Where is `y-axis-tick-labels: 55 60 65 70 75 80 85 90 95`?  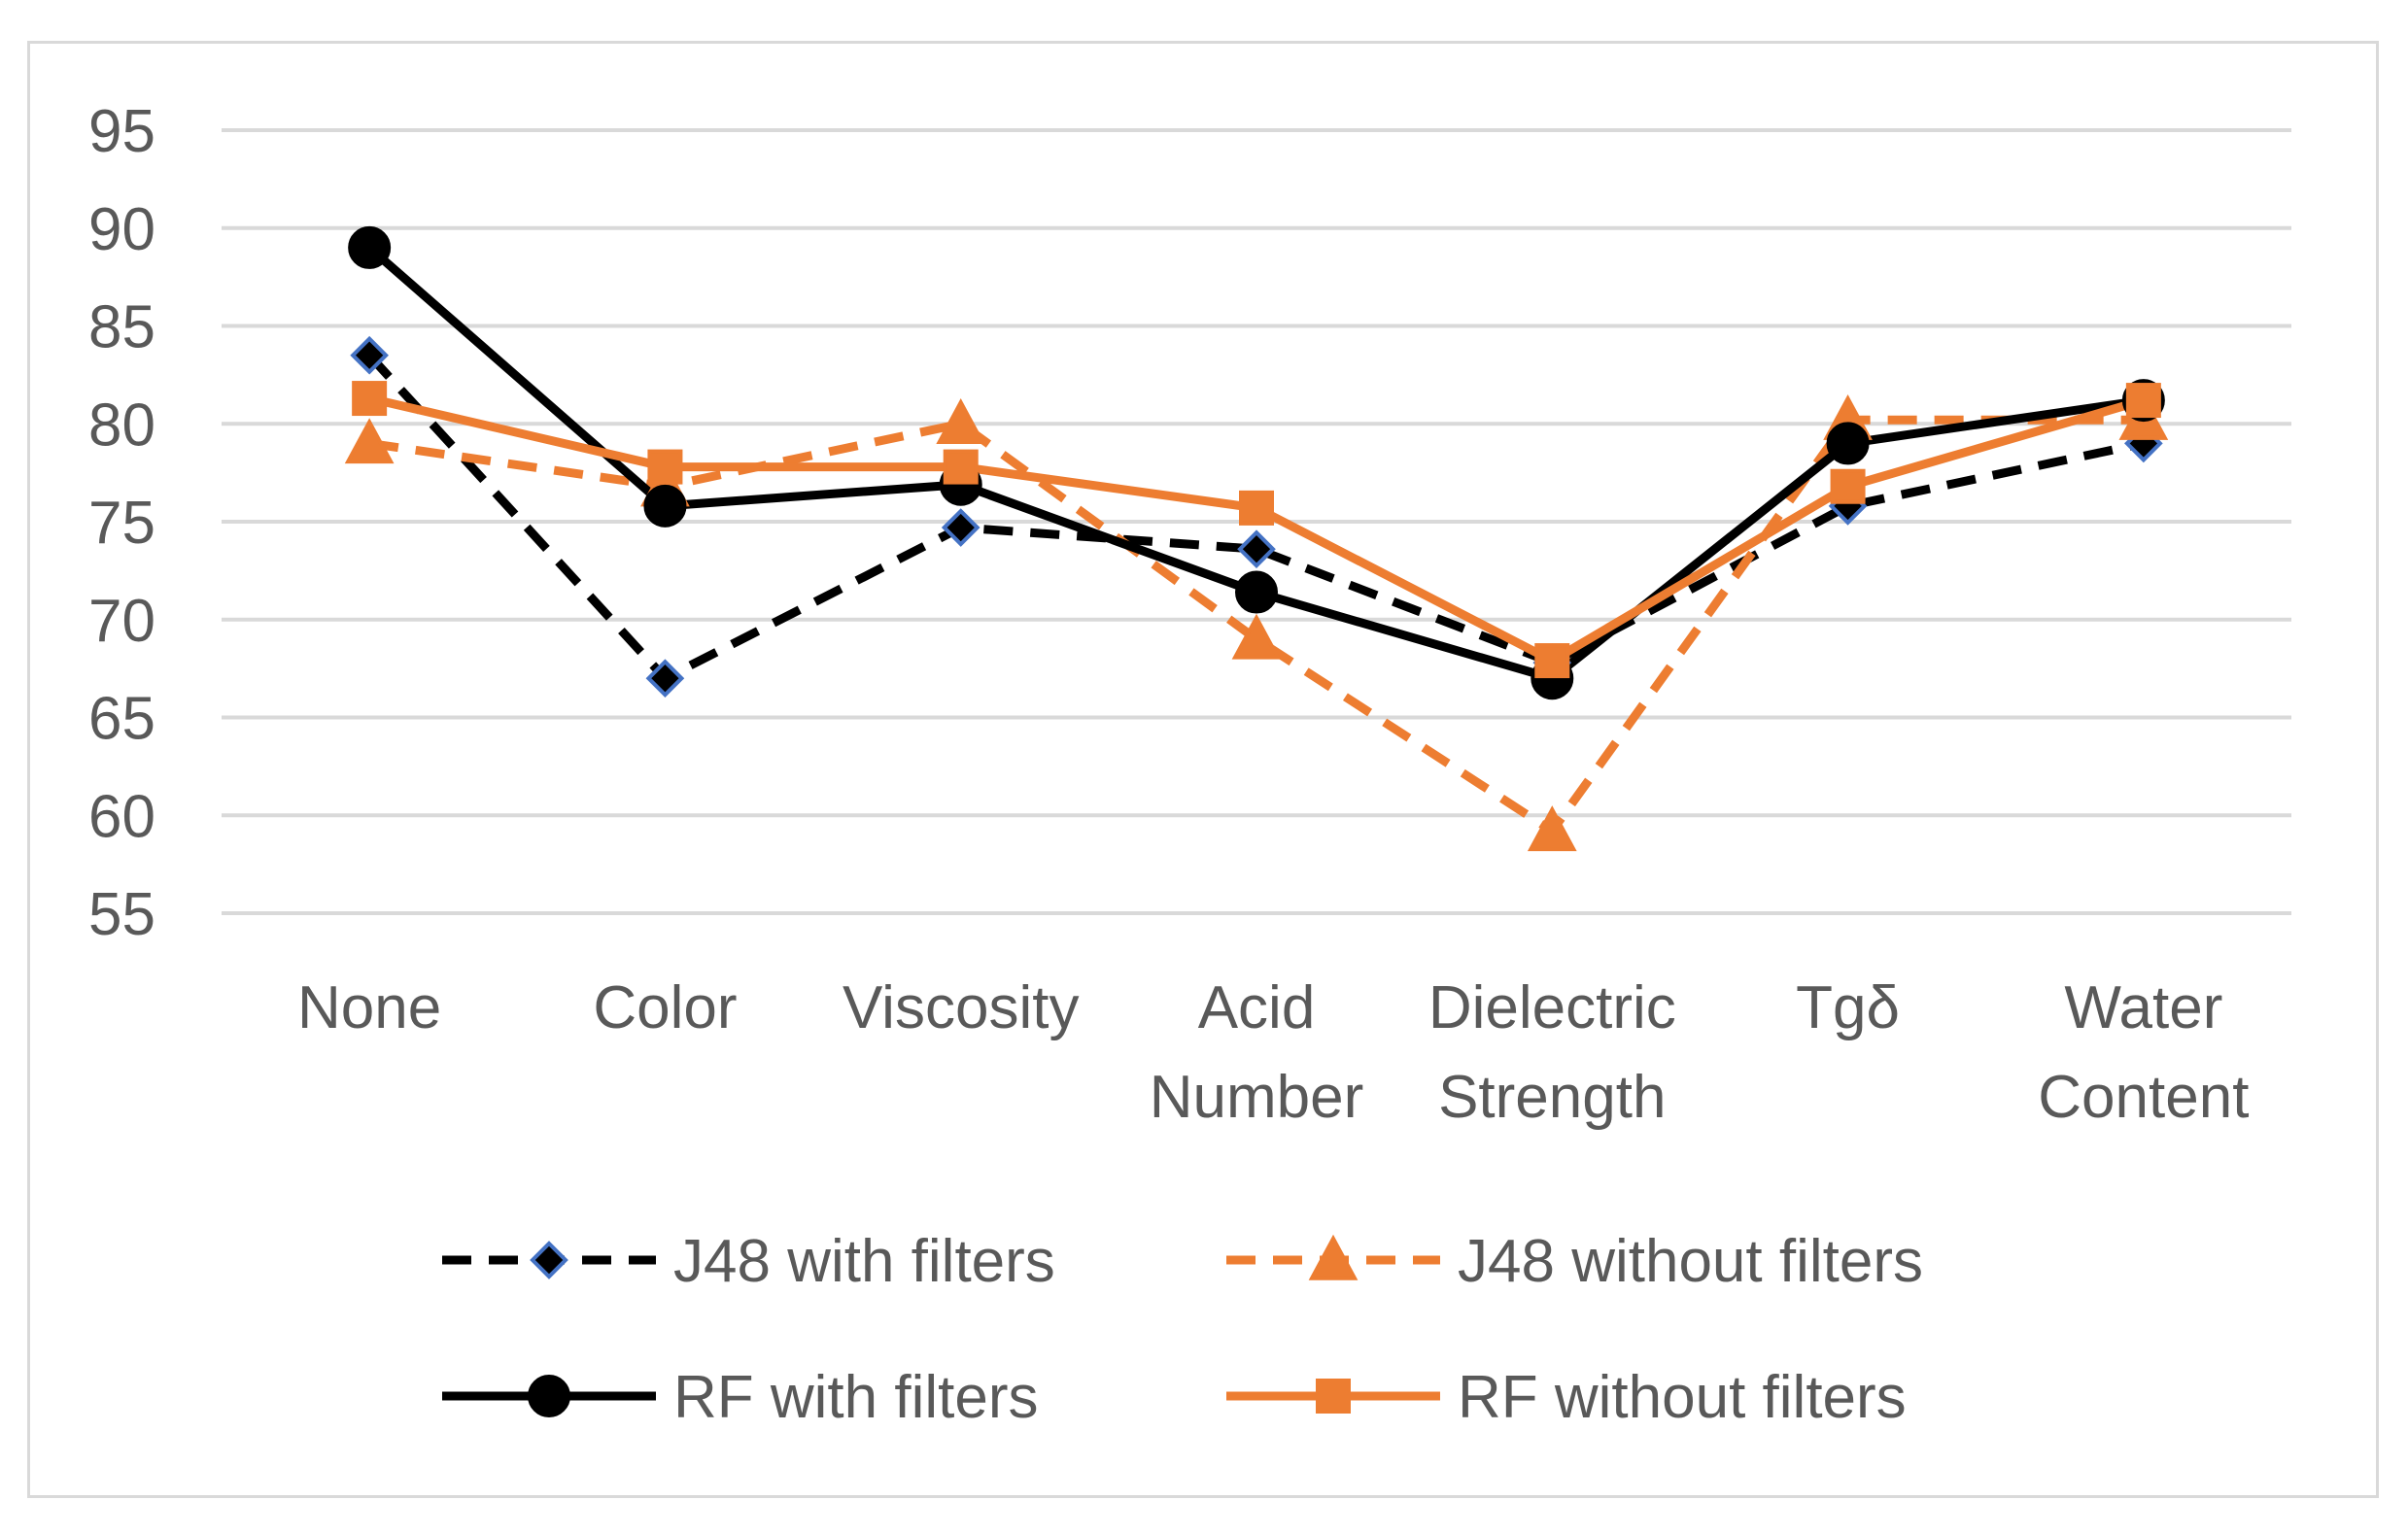 y-axis-tick-labels: 55 60 65 70 75 80 85 90 95 is located at coordinates (122, 523).